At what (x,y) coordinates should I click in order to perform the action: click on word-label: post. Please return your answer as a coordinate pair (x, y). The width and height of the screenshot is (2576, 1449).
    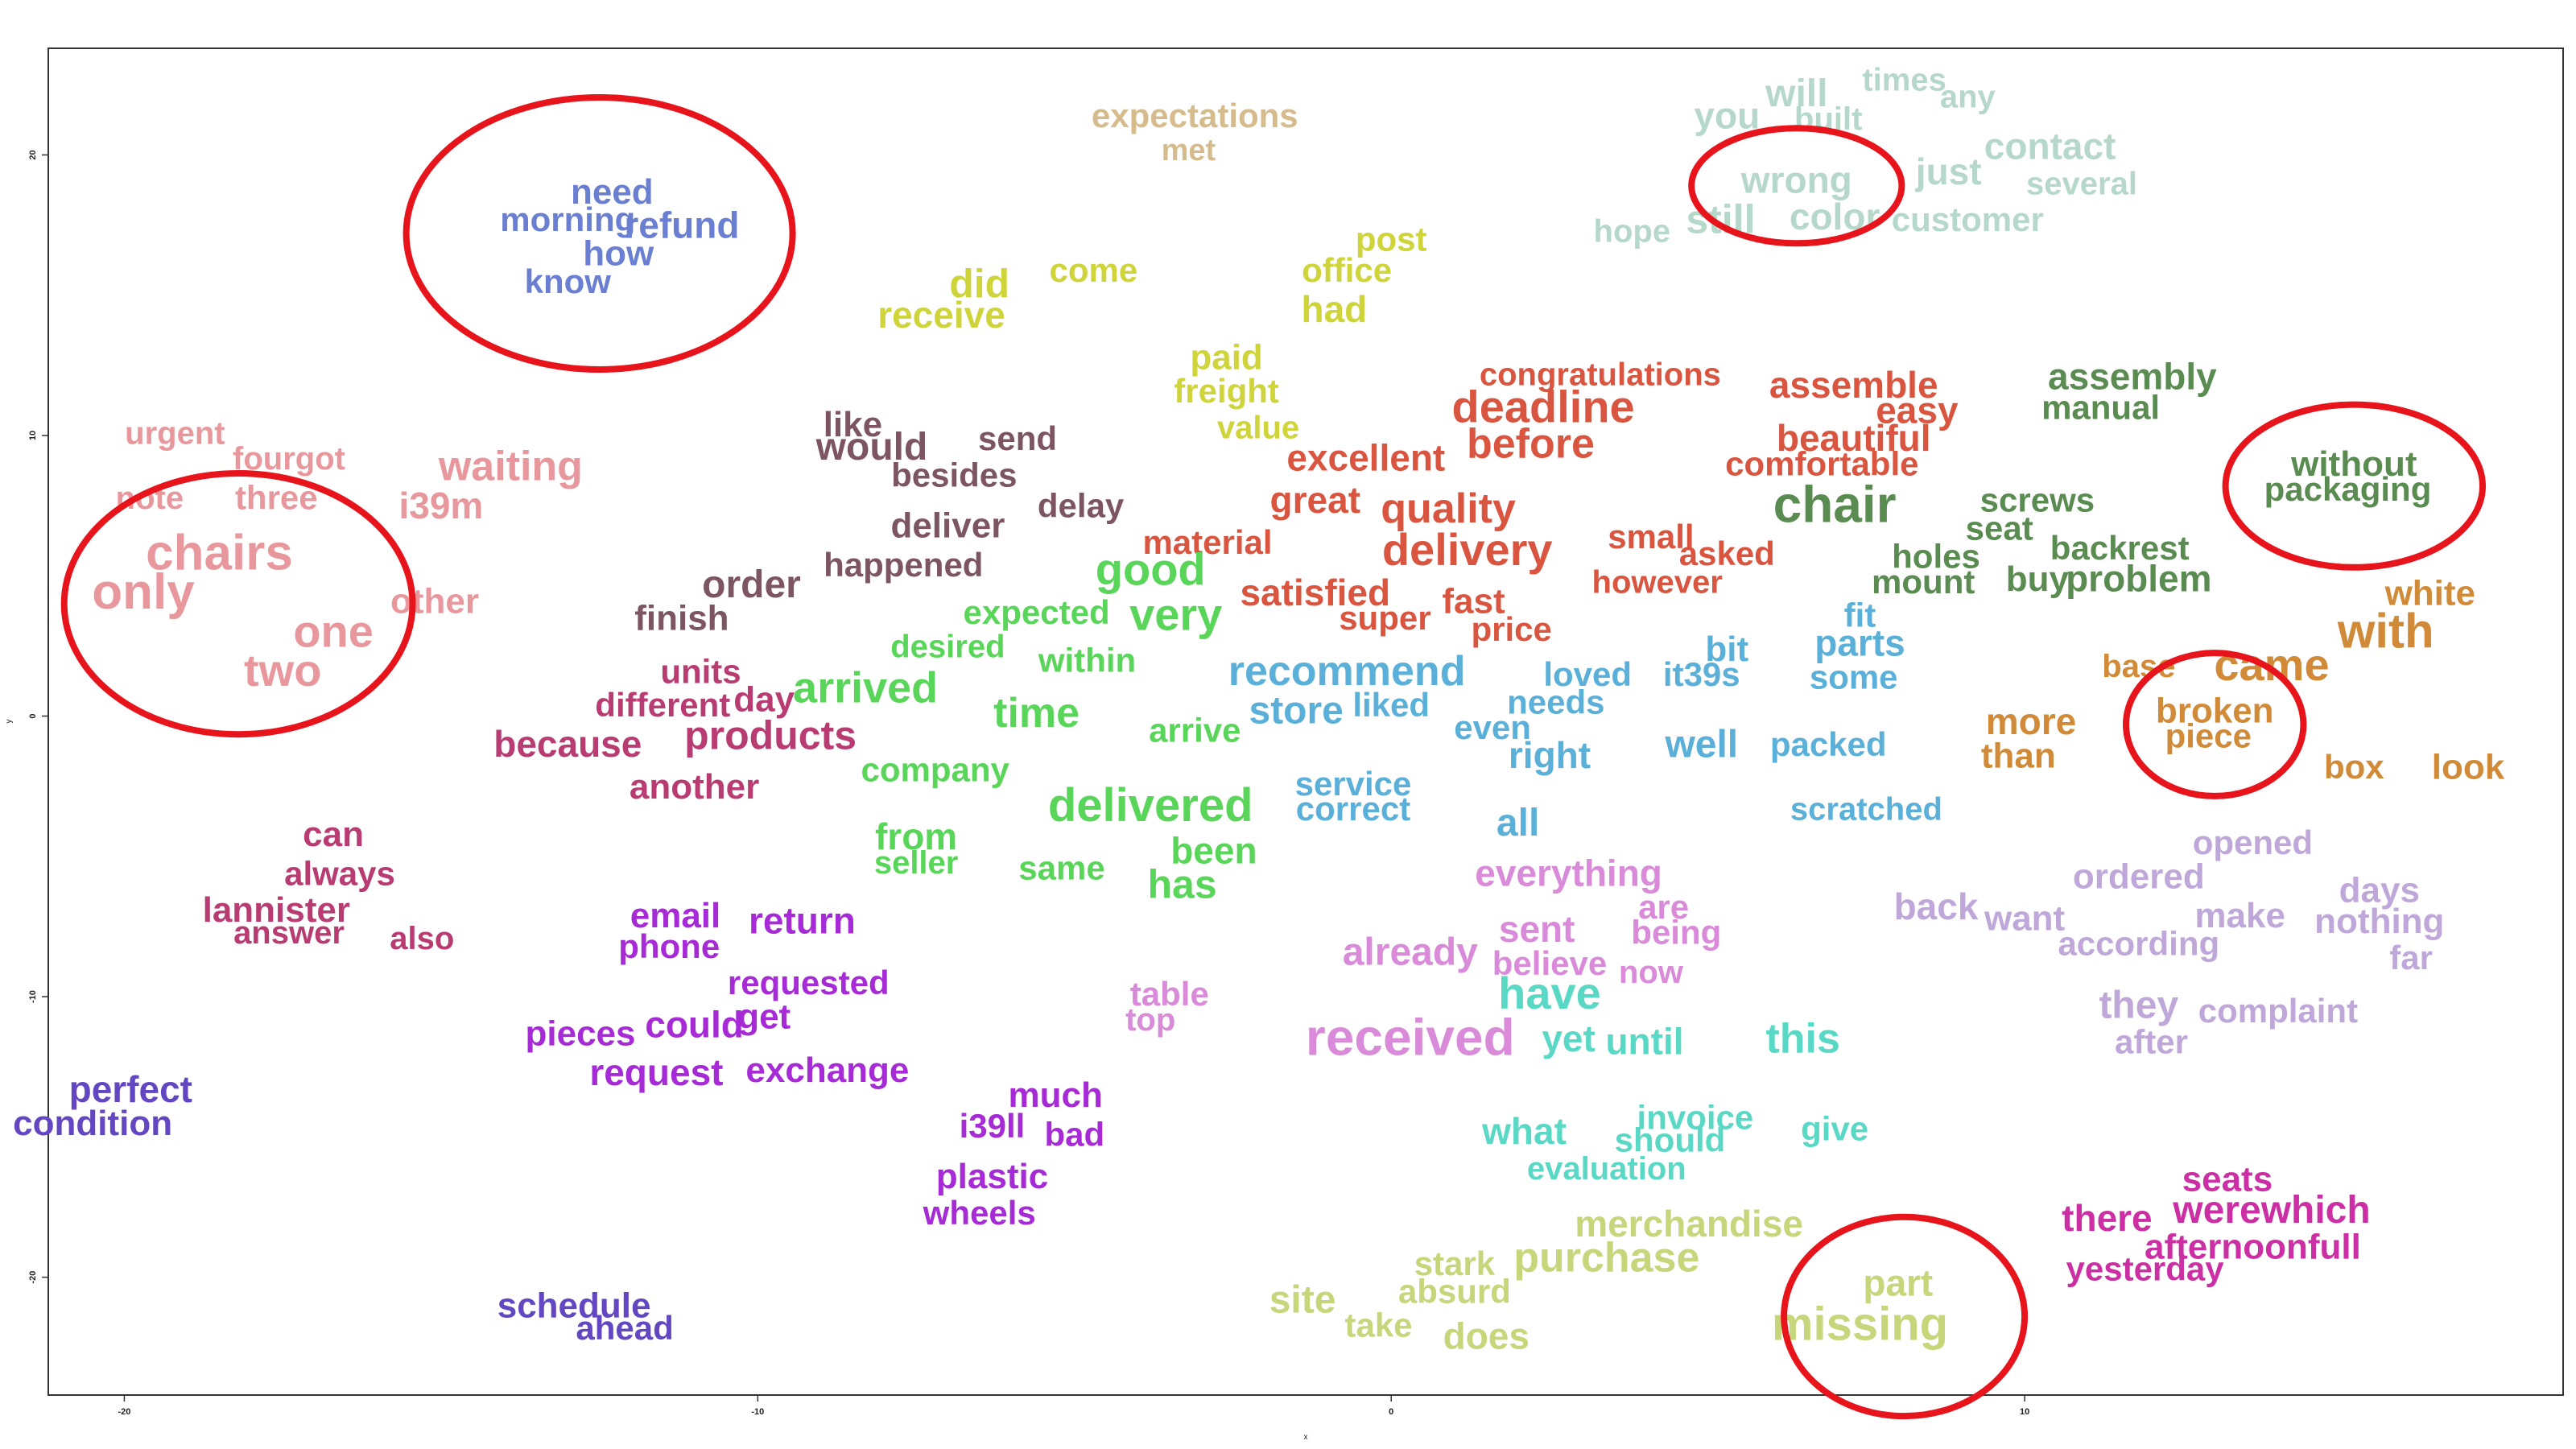
    Looking at the image, I should click on (1391, 239).